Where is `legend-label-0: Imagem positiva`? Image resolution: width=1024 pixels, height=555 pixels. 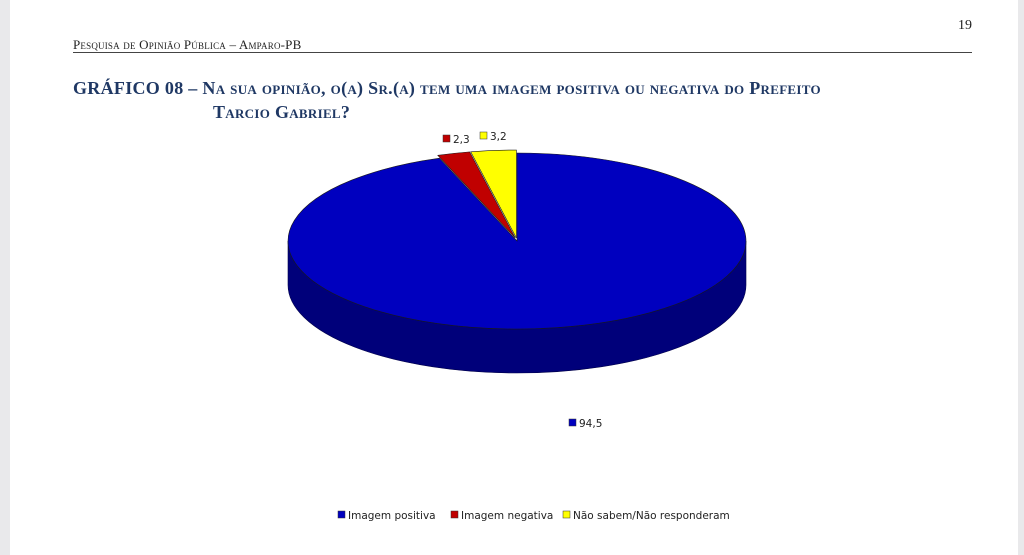 legend-label-0: Imagem positiva is located at coordinates (392, 516).